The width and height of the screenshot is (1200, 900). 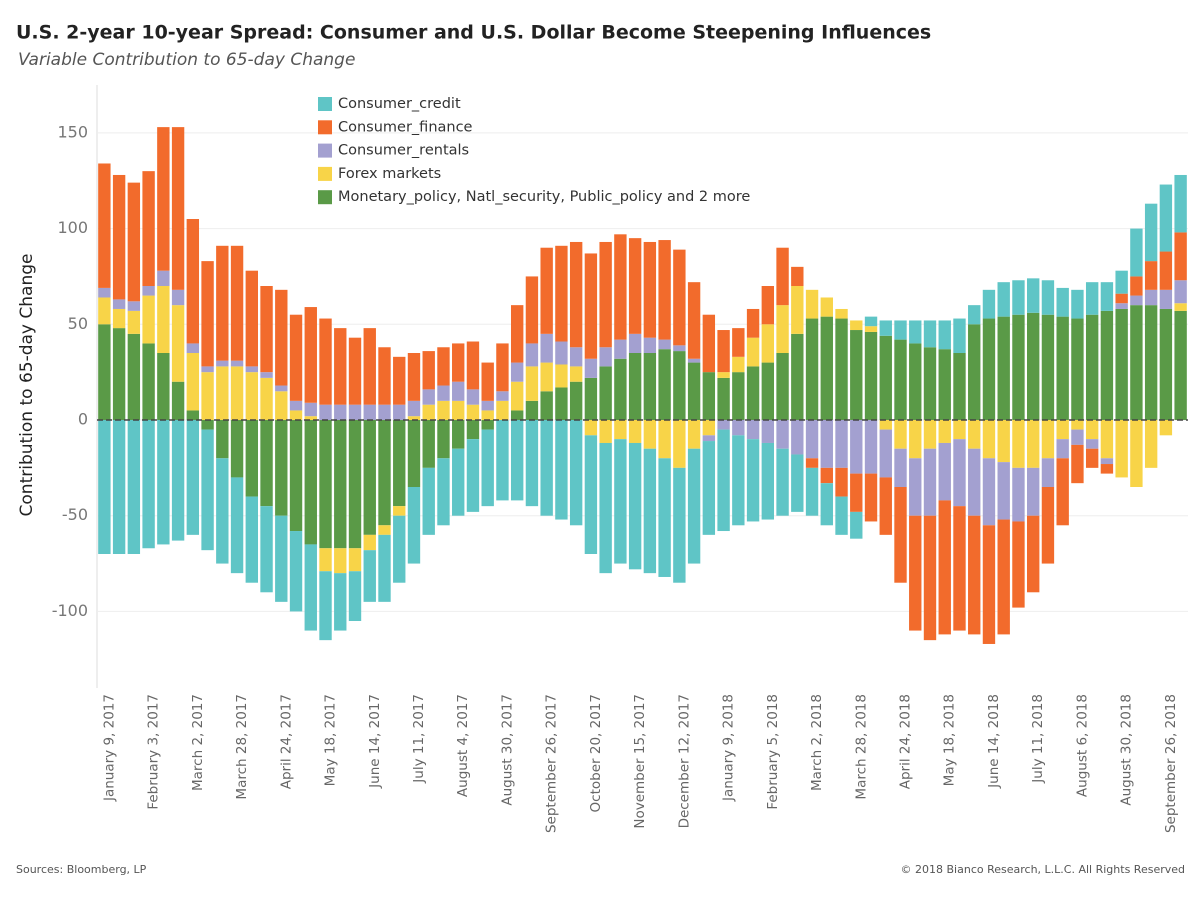 What do you see at coordinates (186, 60) in the screenshot?
I see `chart-subtitle: Variable Contribution to 65-day Change` at bounding box center [186, 60].